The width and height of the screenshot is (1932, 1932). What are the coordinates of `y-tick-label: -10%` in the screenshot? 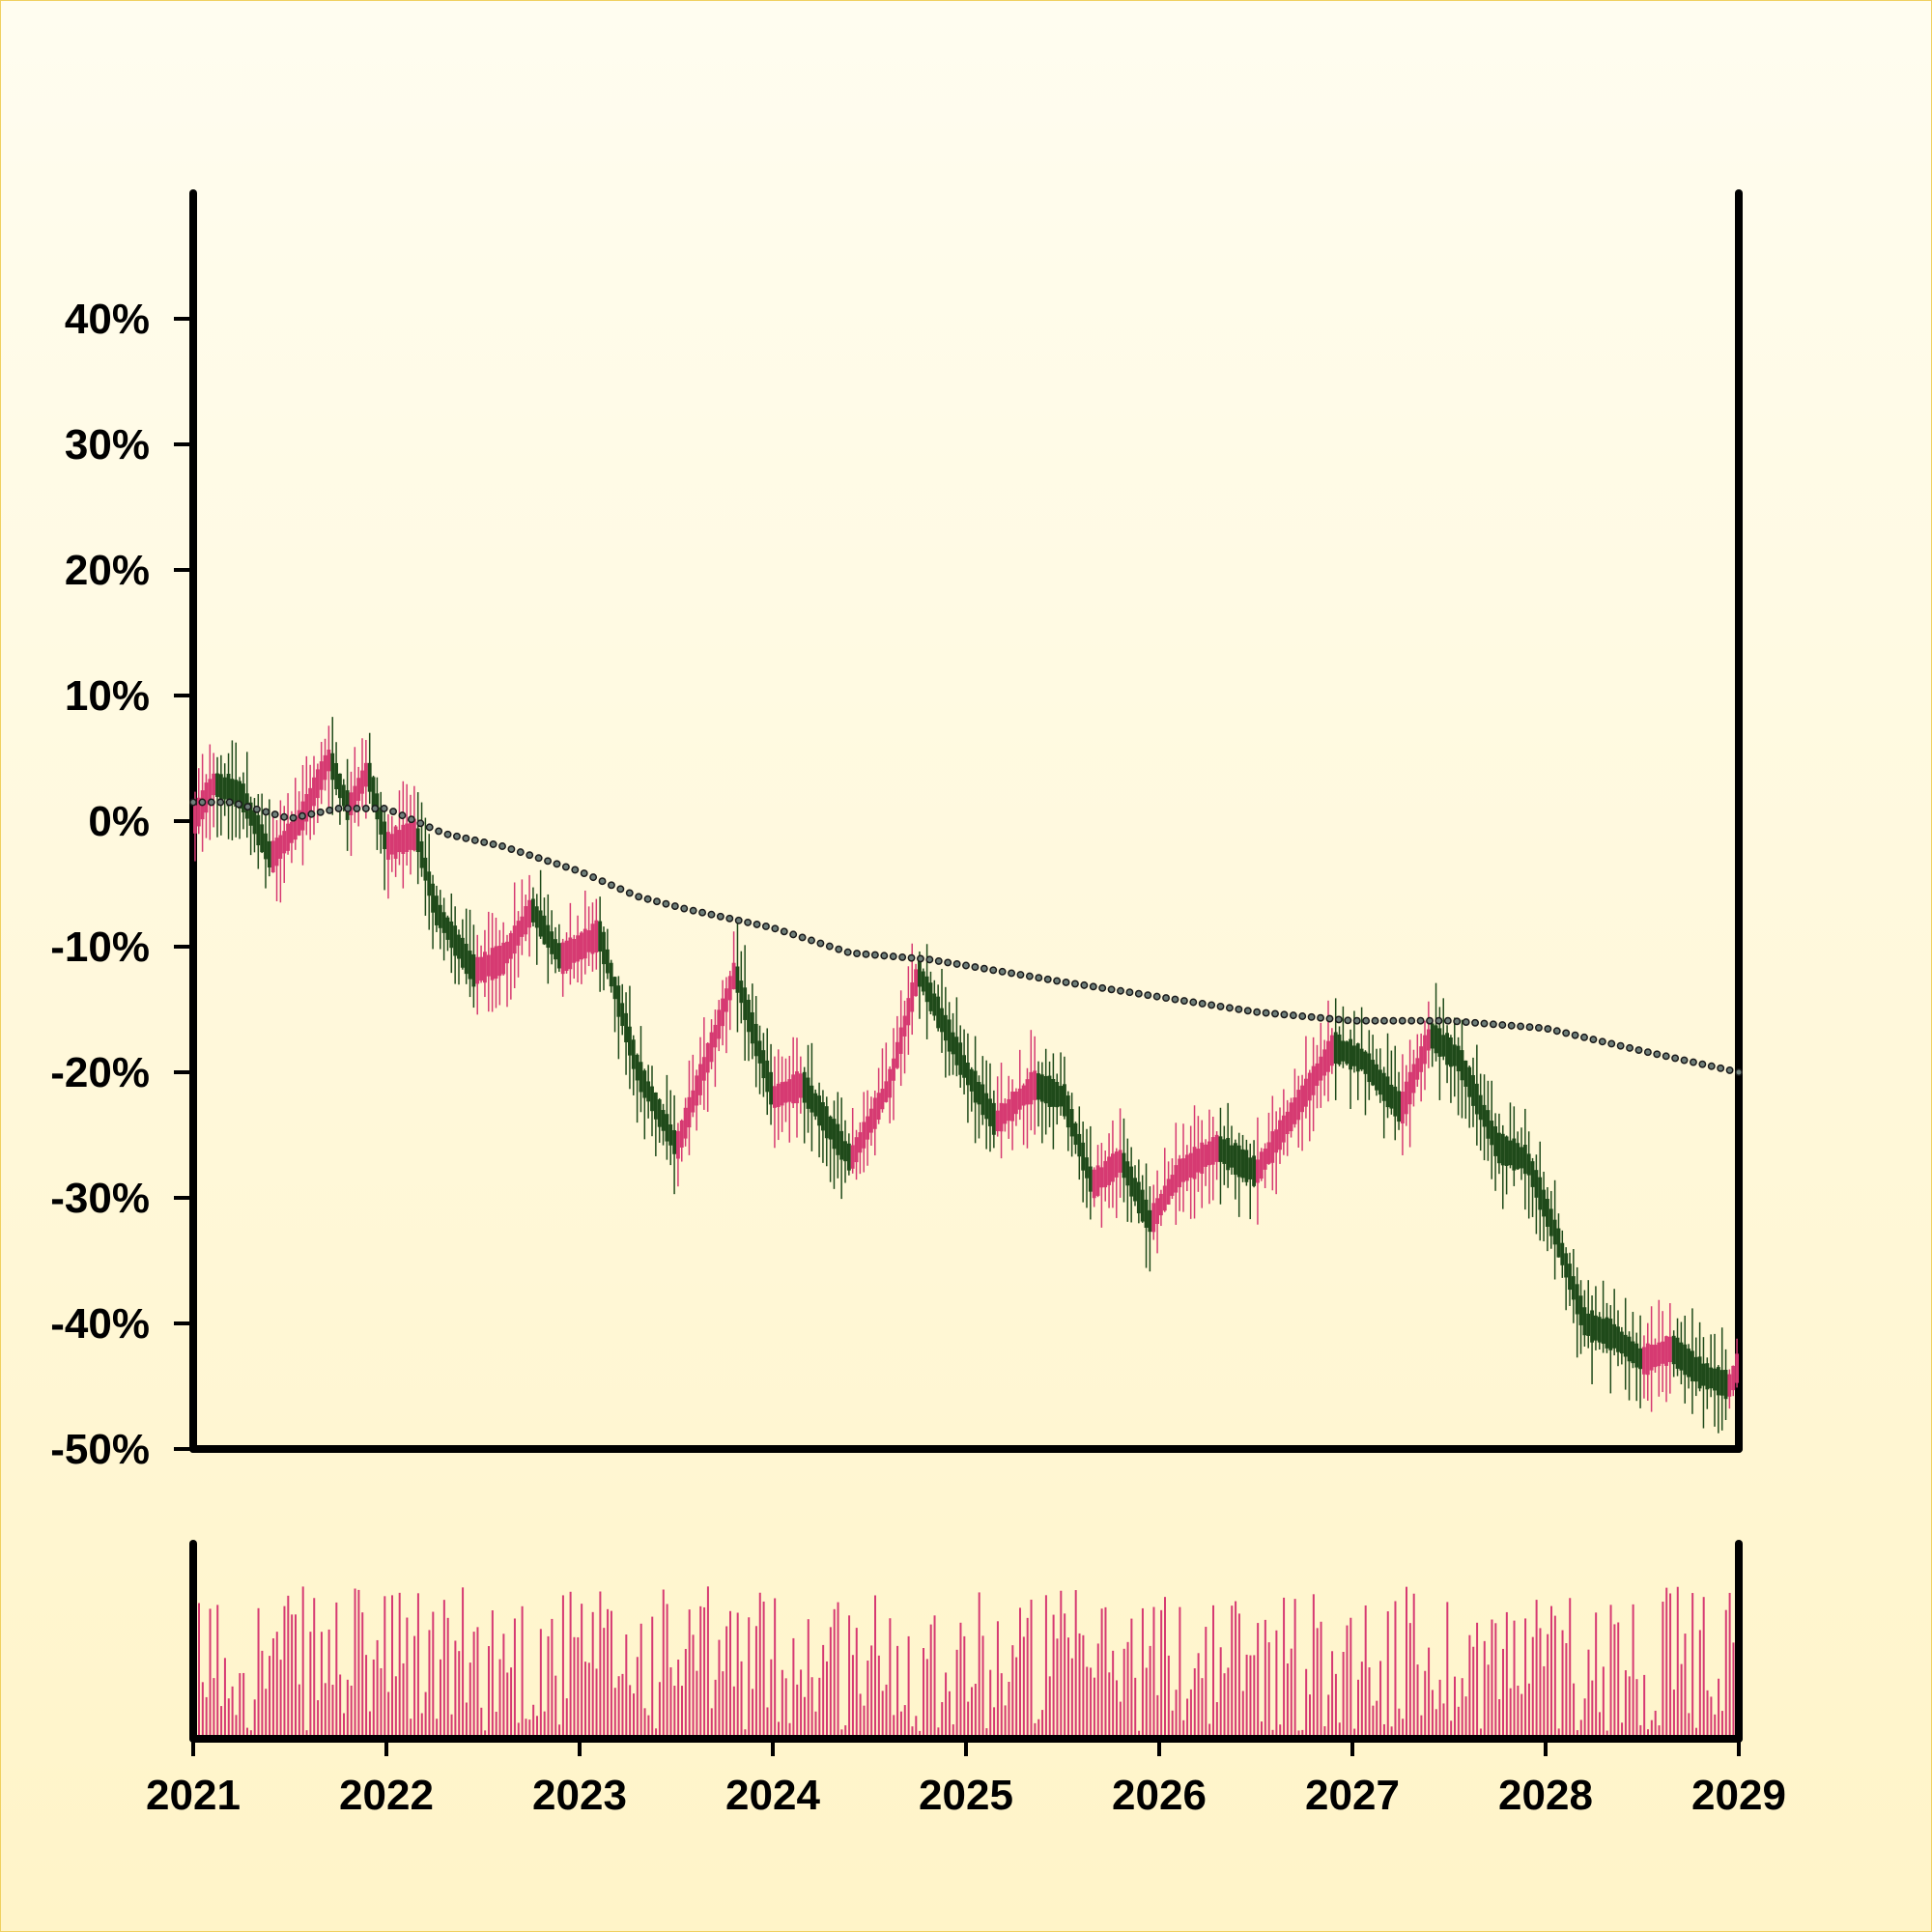 It's located at (100, 947).